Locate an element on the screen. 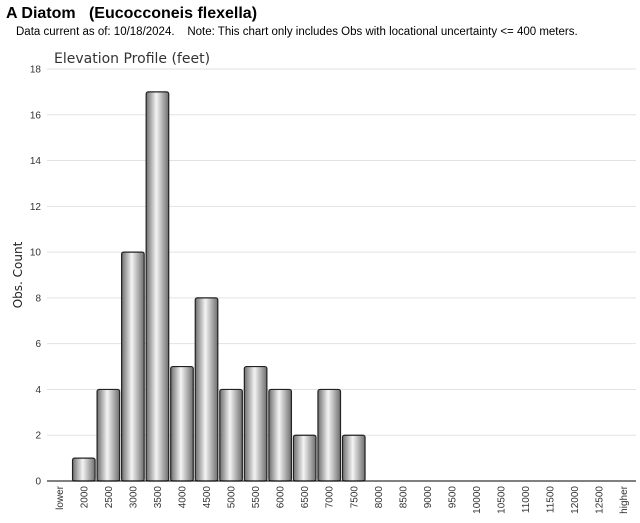 The width and height of the screenshot is (640, 523). y-tick-label: 16 is located at coordinates (36, 115).